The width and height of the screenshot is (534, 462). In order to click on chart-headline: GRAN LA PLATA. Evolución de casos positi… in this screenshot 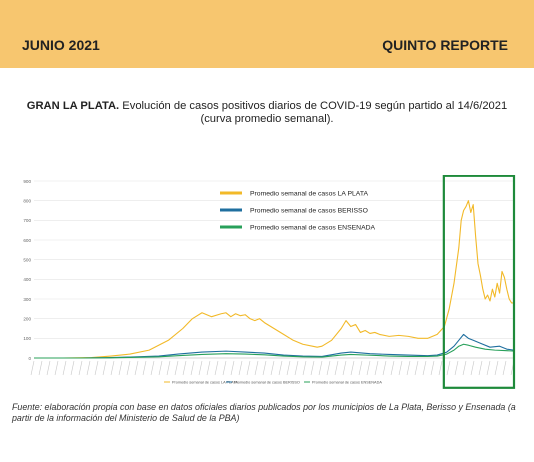, I will do `click(267, 113)`.